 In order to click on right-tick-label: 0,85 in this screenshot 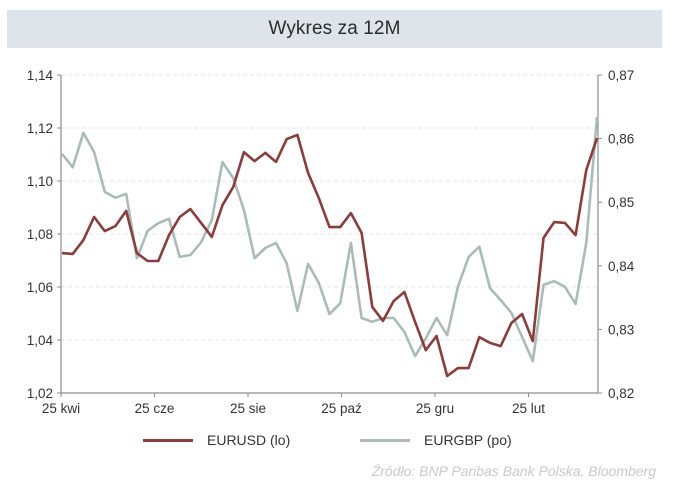, I will do `click(621, 202)`.